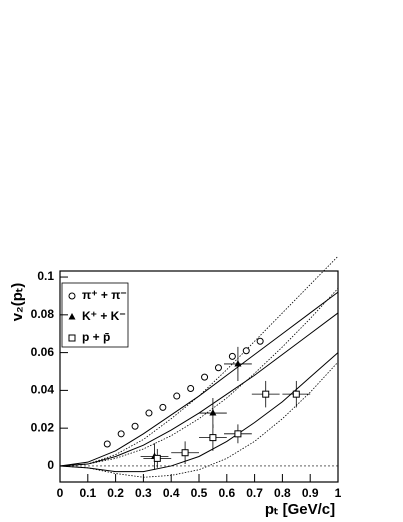  What do you see at coordinates (43, 352) in the screenshot?
I see `y-tick-label: 0.06` at bounding box center [43, 352].